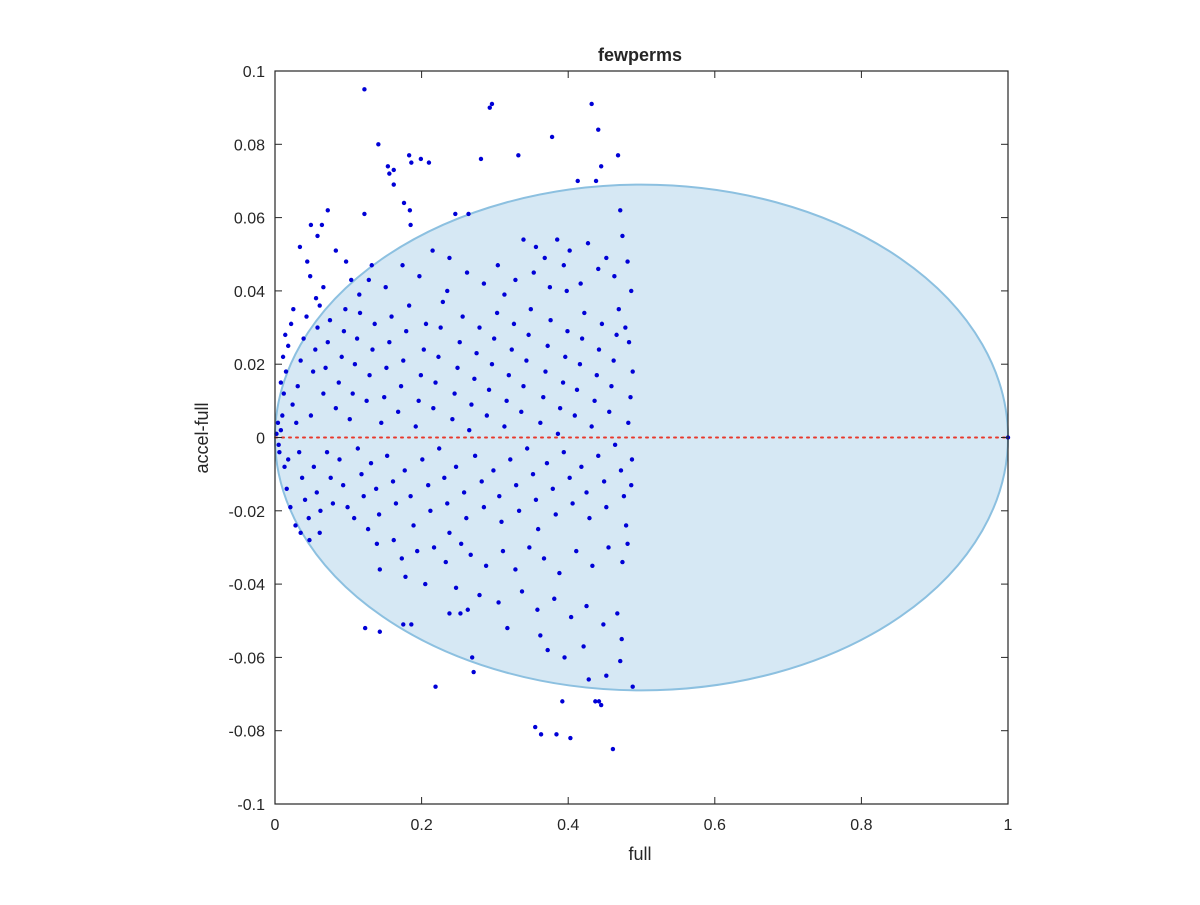  Describe the element at coordinates (254, 72) in the screenshot. I see `y-tick-label: 0.1` at that location.